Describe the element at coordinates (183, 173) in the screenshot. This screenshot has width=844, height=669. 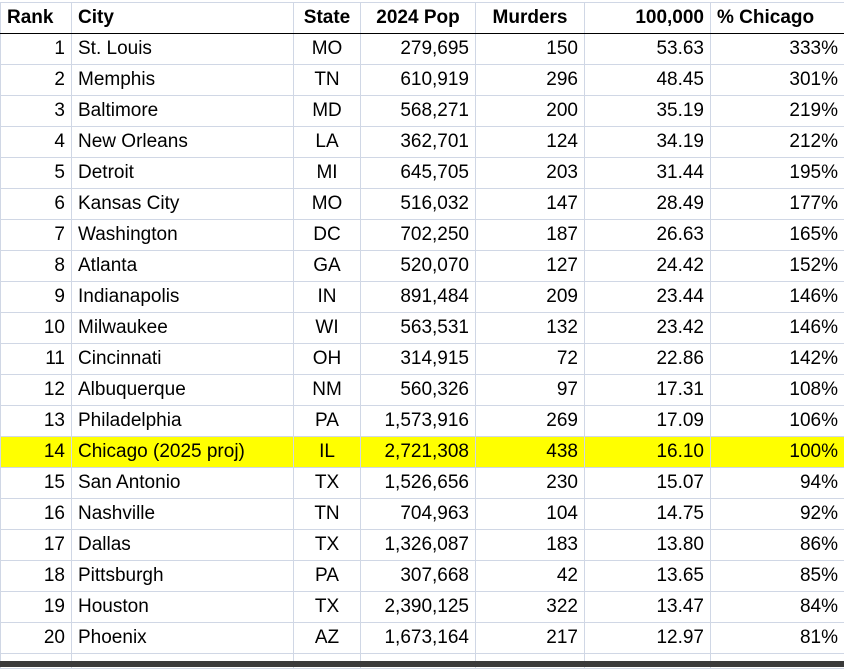
I see `cell-city: Detroit` at that location.